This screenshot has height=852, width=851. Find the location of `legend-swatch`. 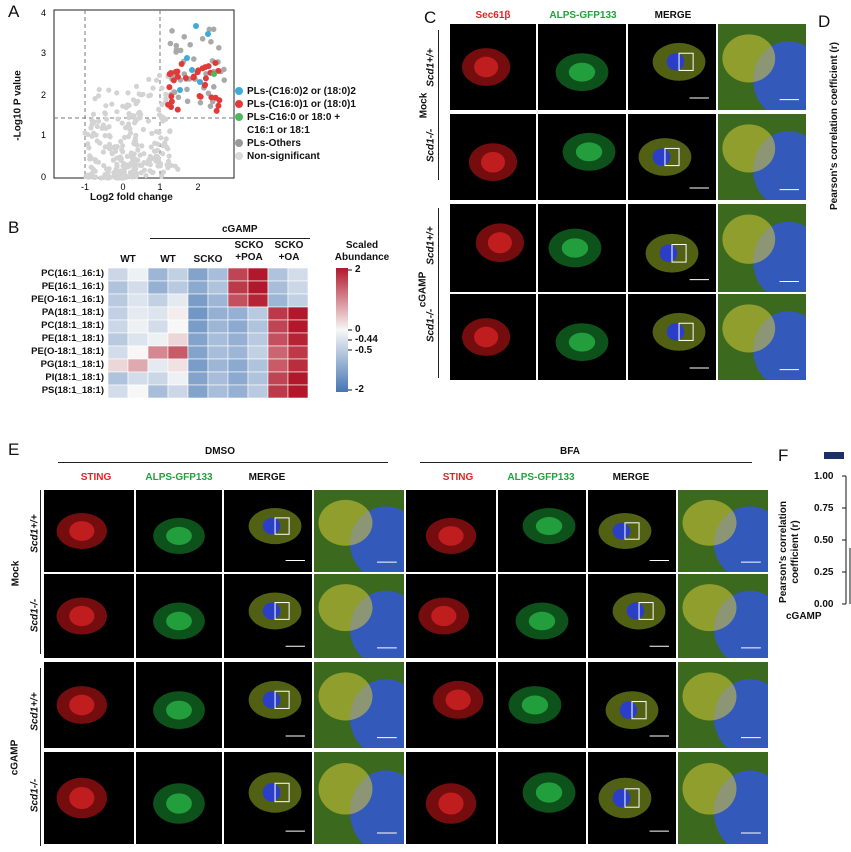

legend-swatch is located at coordinates (834, 455).